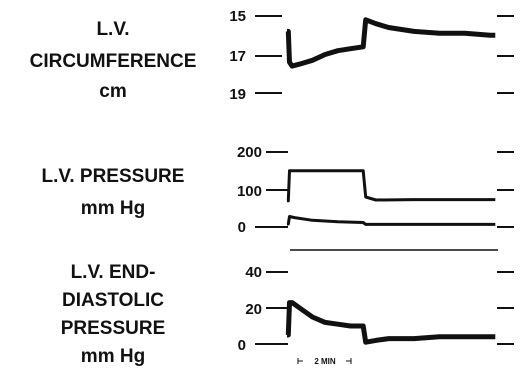 Image resolution: width=520 pixels, height=370 pixels. I want to click on panel3-ylabel-line2: DIASTOLIC, so click(113, 300).